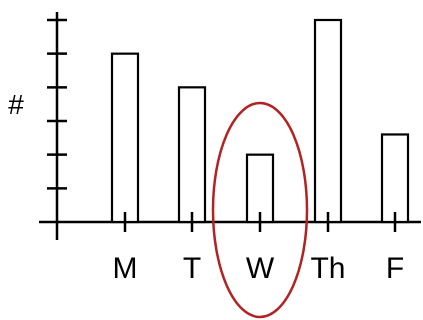 The image size is (423, 320). I want to click on x-ticks, so click(260, 222).